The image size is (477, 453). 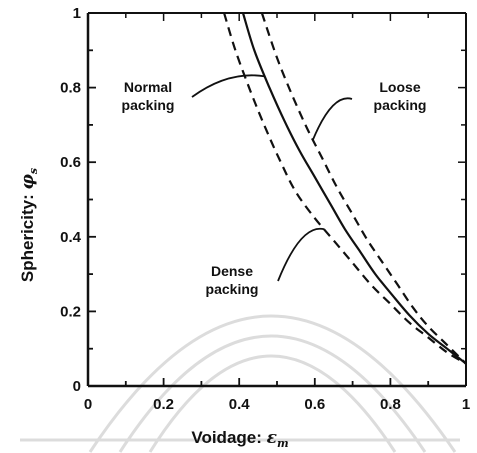 What do you see at coordinates (88, 404) in the screenshot?
I see `x-tick-label: 0` at bounding box center [88, 404].